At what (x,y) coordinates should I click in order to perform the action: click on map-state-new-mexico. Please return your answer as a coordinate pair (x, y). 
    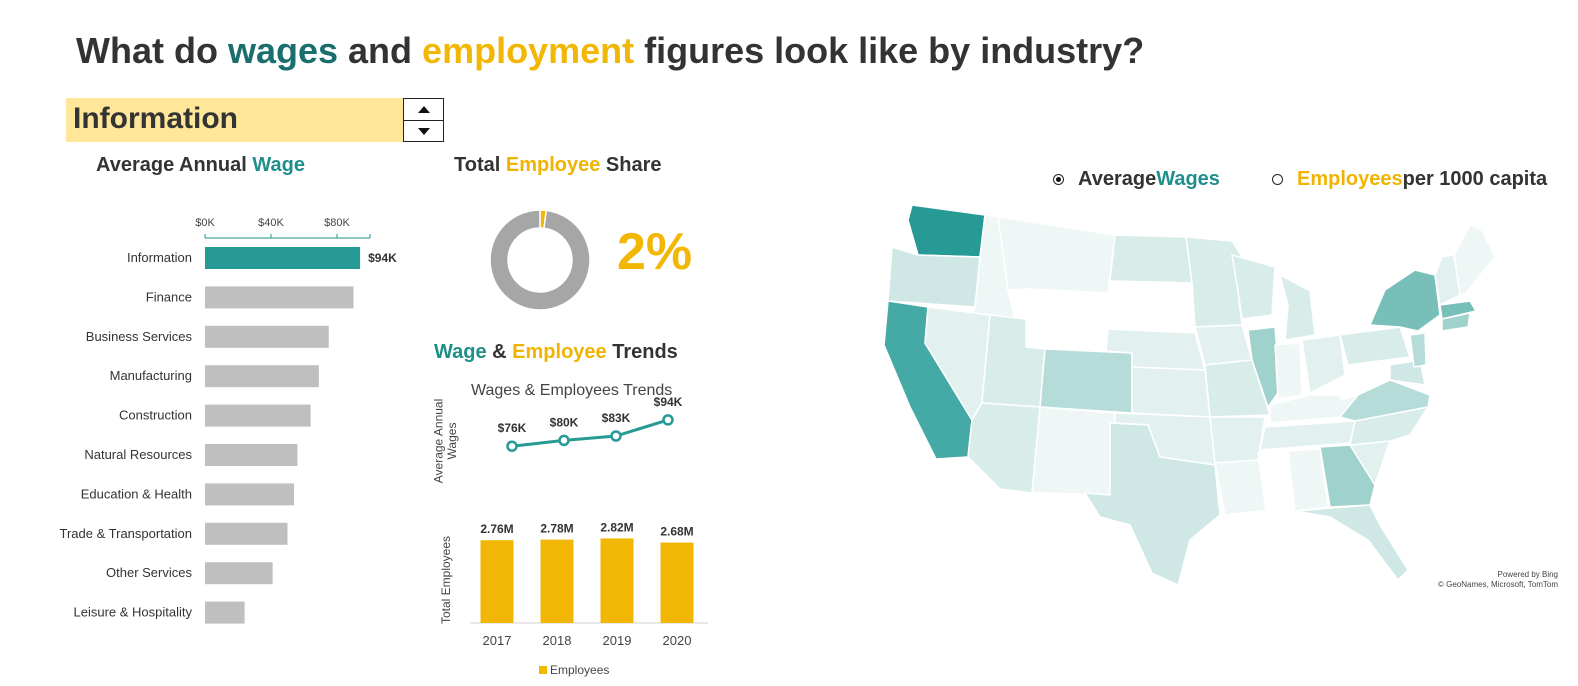
    Looking at the image, I should click on (1073, 451).